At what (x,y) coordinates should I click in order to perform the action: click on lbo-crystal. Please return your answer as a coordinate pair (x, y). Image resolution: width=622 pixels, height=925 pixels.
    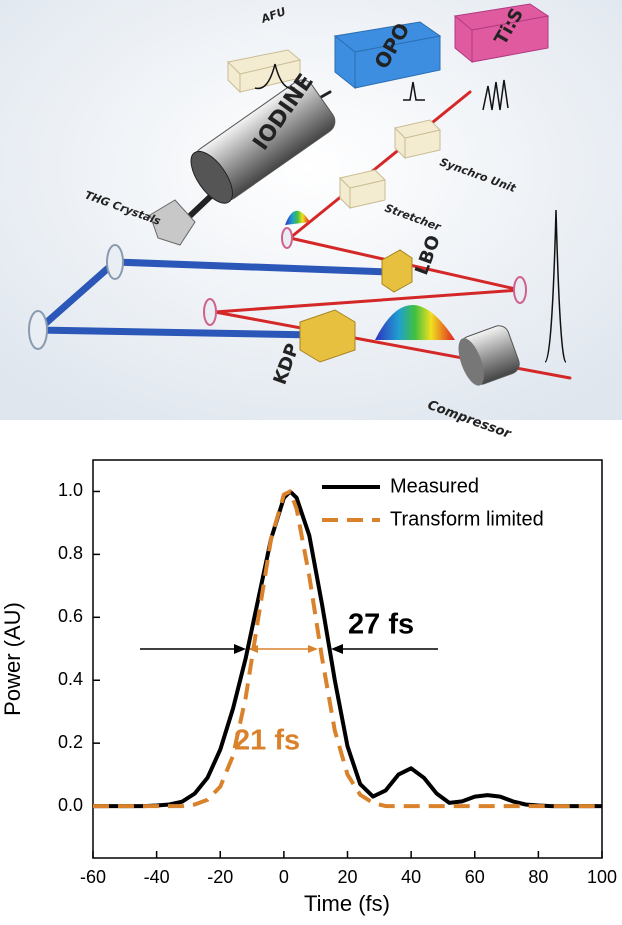
    Looking at the image, I should click on (397, 271).